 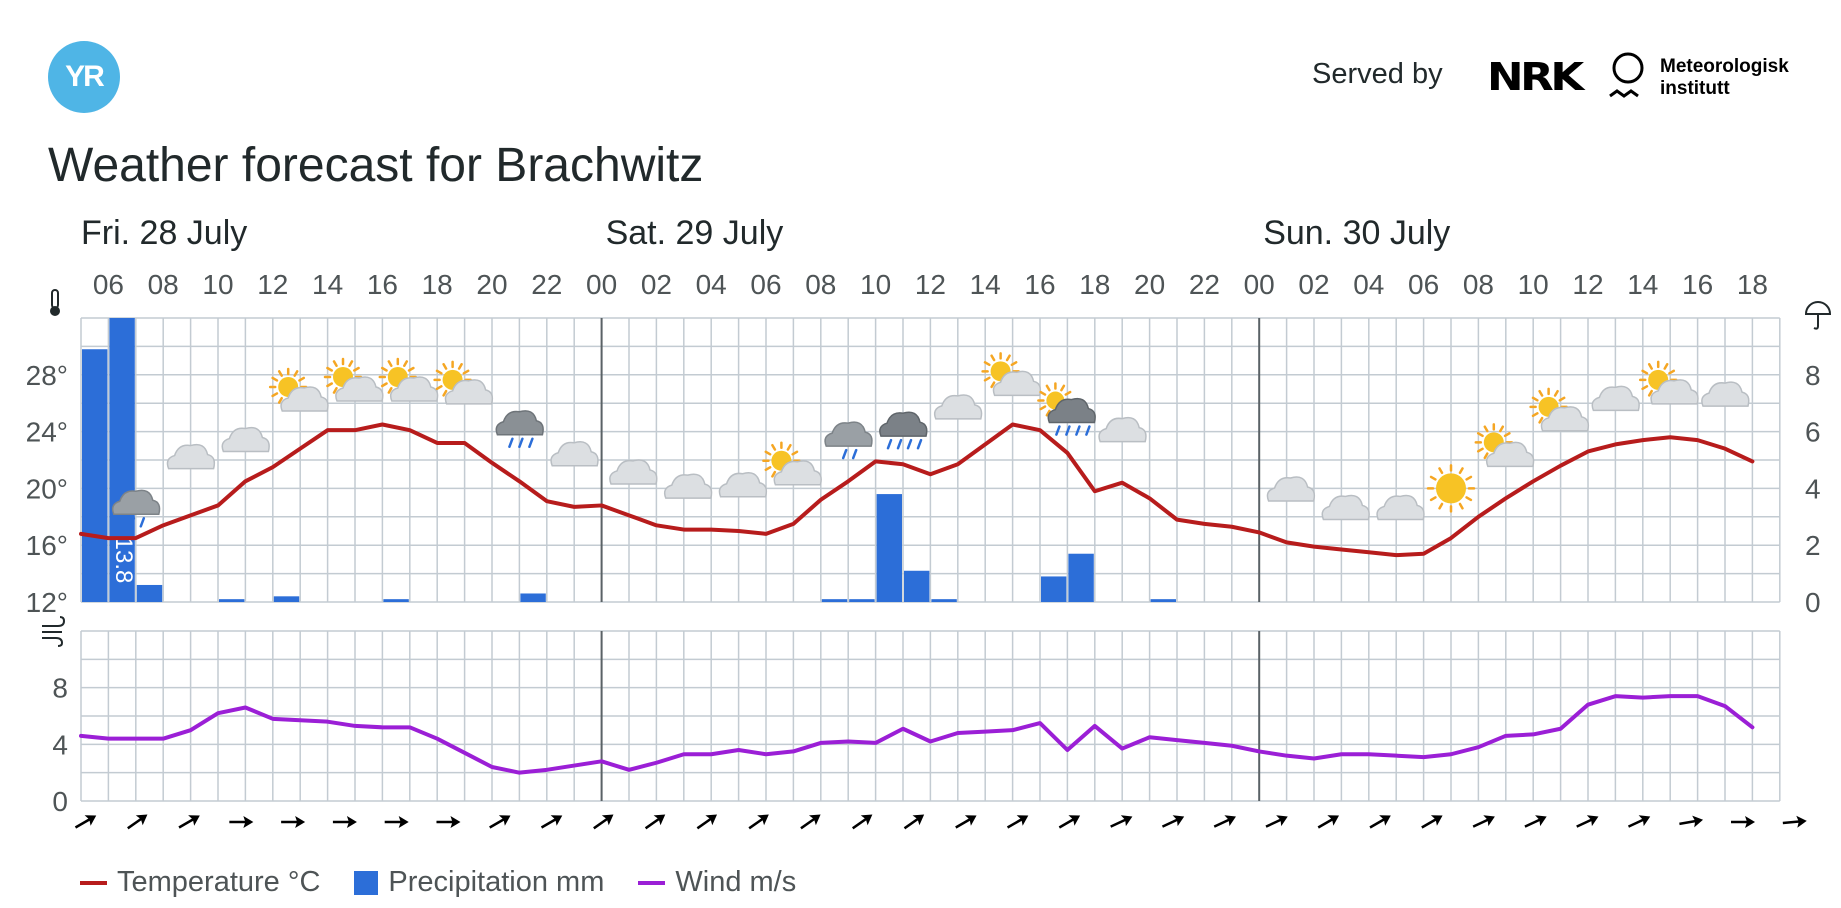 What do you see at coordinates (496, 882) in the screenshot?
I see `legend-precipitation-label: Precipitation mm` at bounding box center [496, 882].